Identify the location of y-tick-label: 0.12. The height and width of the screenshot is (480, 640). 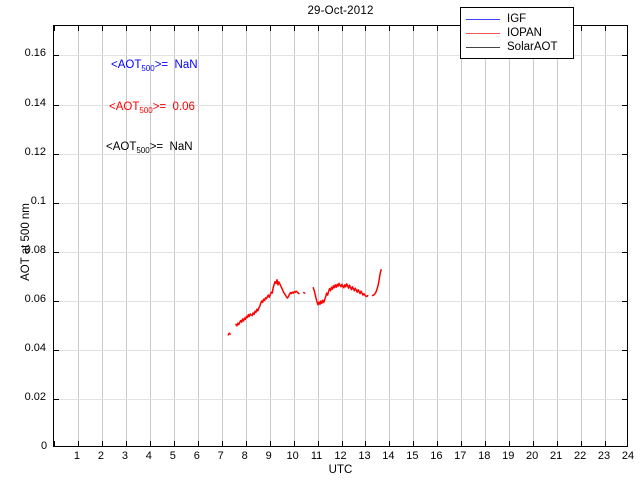
(35, 151).